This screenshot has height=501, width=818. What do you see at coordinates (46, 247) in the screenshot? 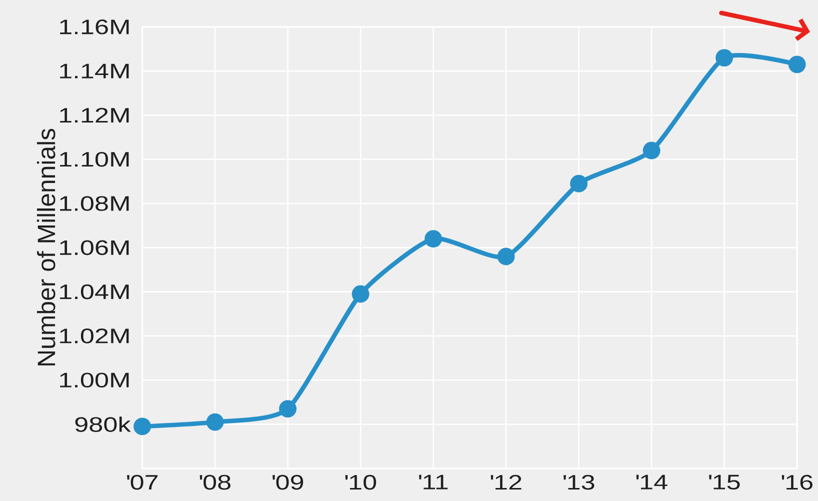
I see `y-axis-title: Number of Millennials` at bounding box center [46, 247].